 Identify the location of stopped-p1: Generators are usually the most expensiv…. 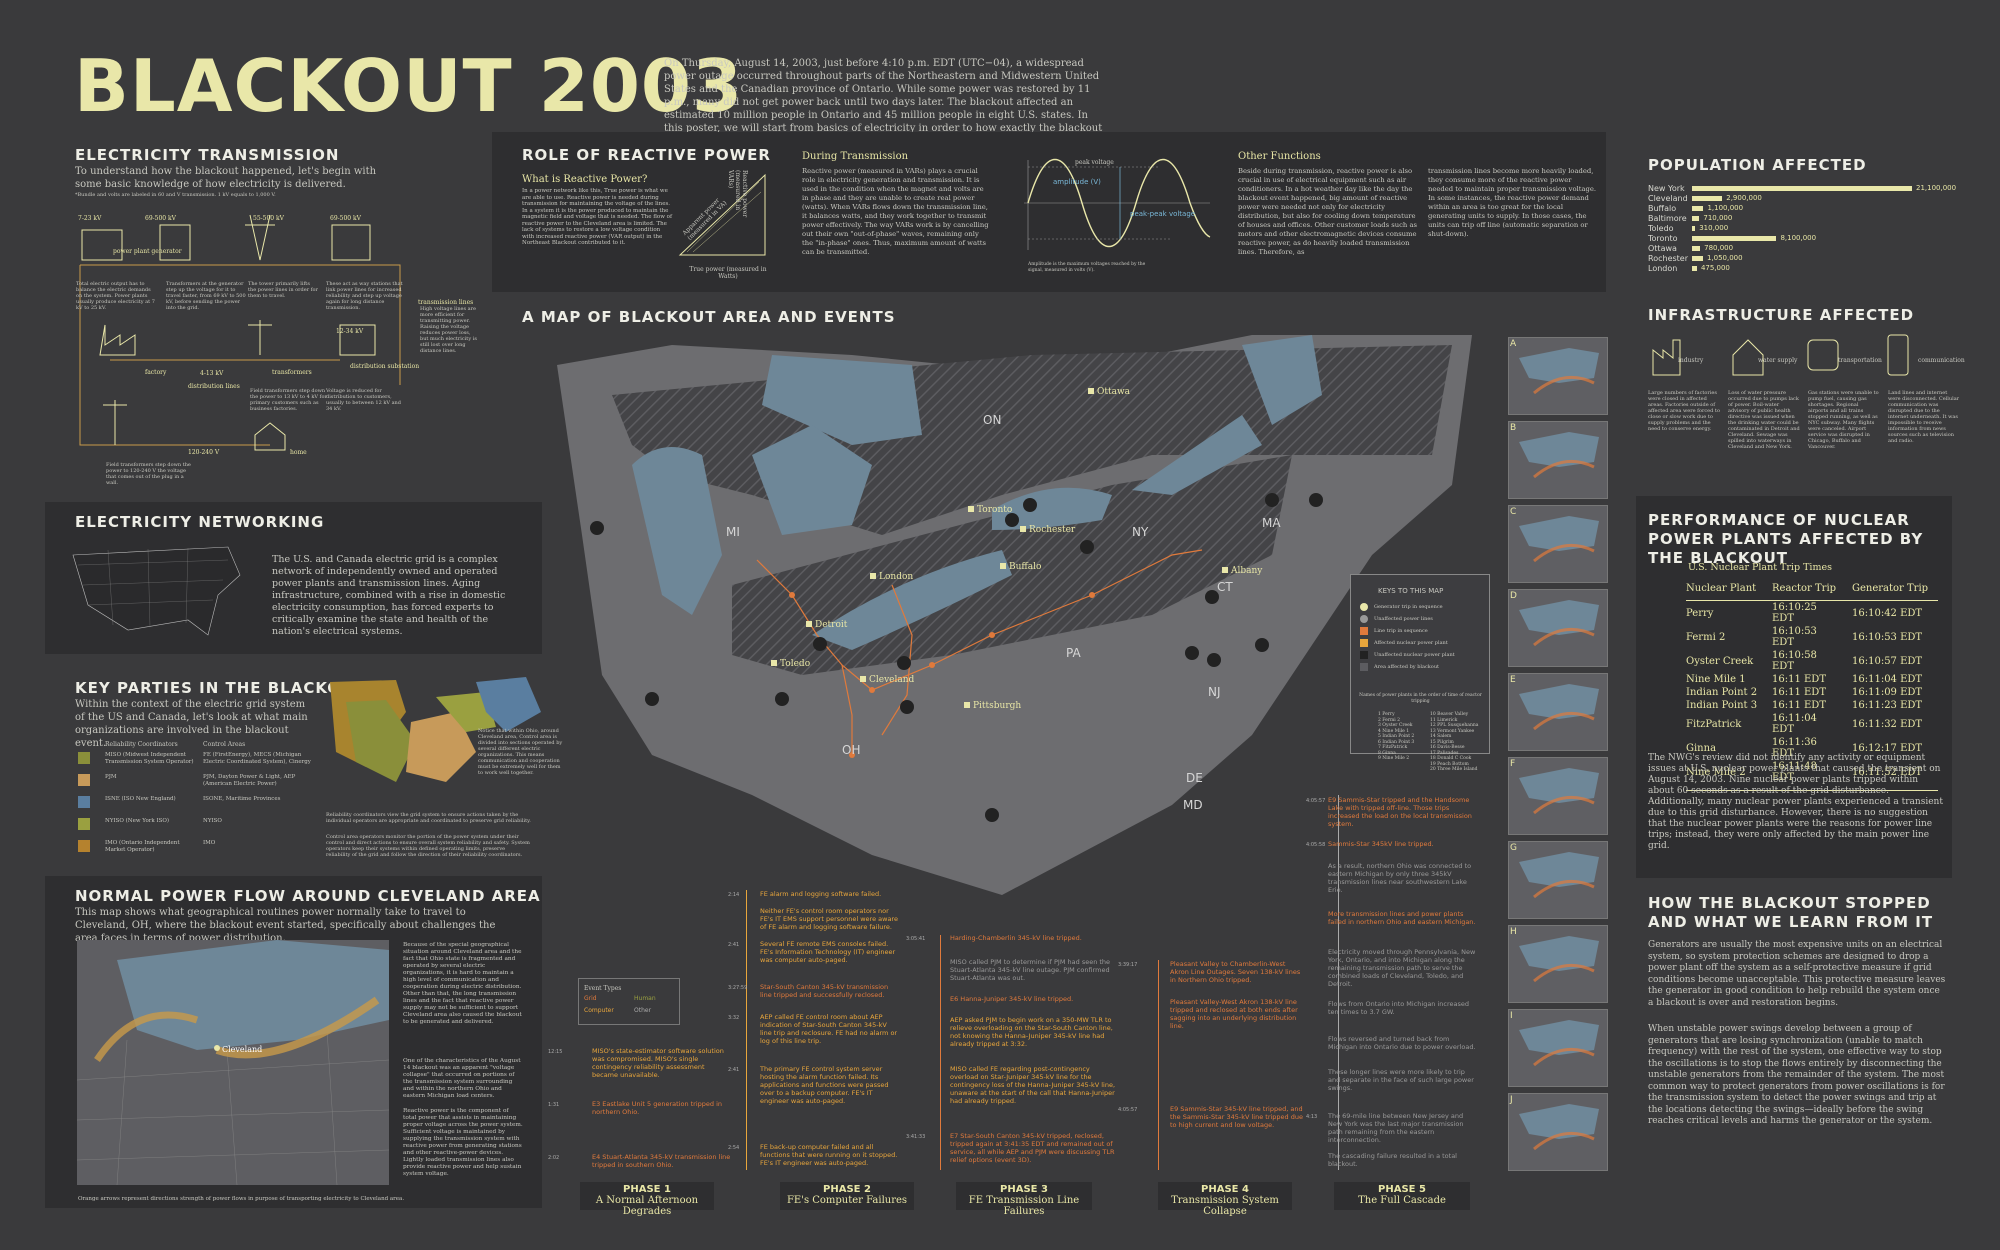
(1797, 974).